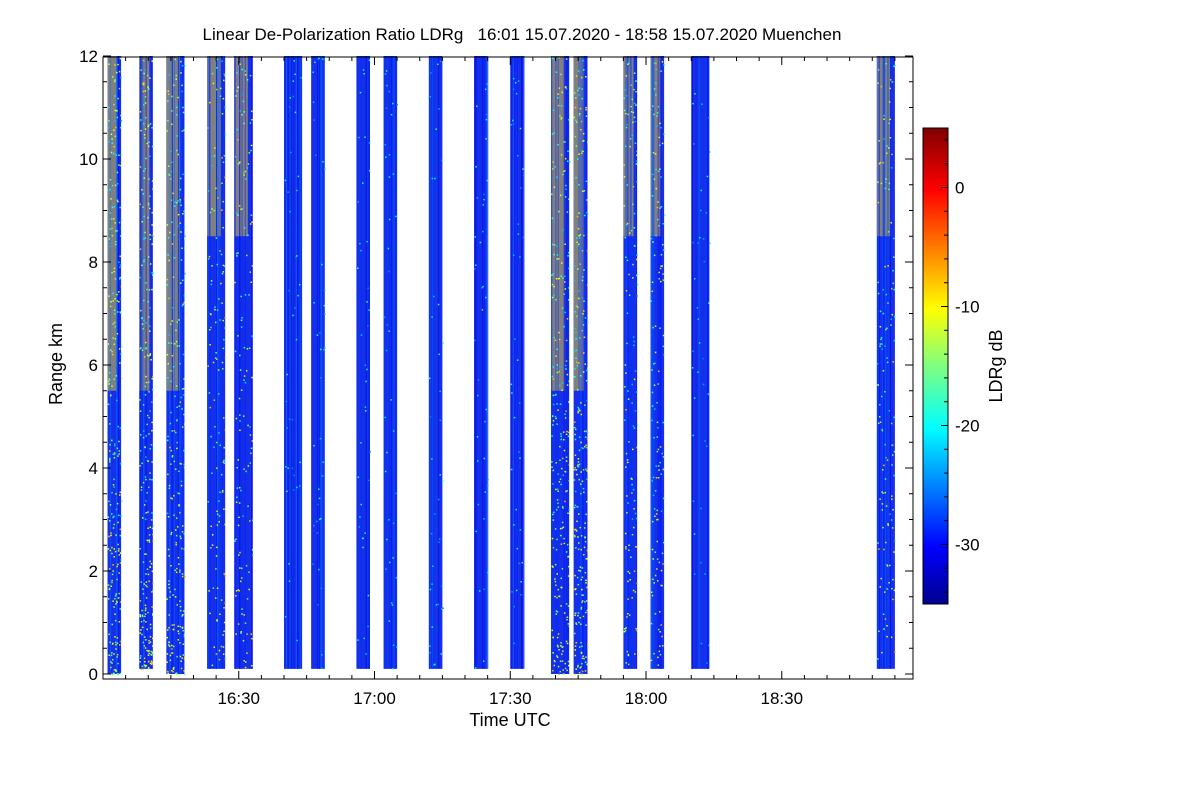 The width and height of the screenshot is (1200, 800). I want to click on x-tick-label: 16:30, so click(238, 698).